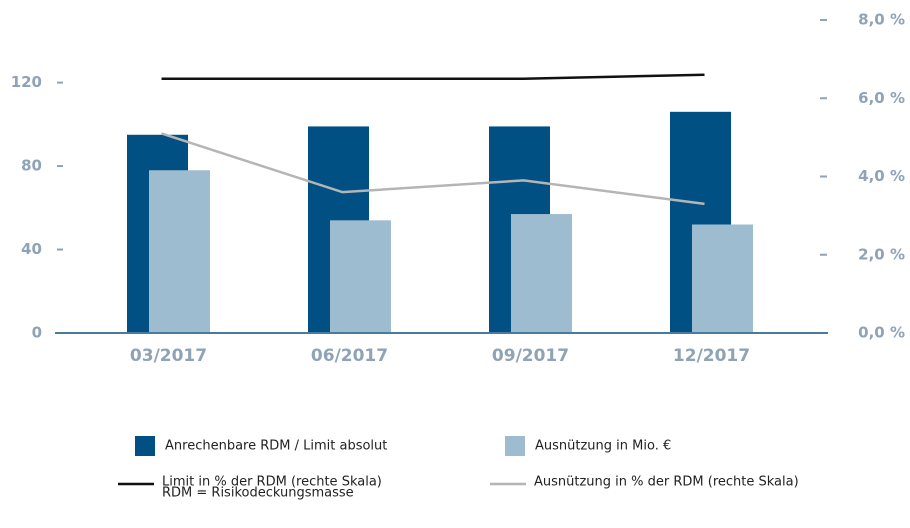 The image size is (910, 528). What do you see at coordinates (603, 446) in the screenshot?
I see `legend-label: Ausnützung in Mio. €` at bounding box center [603, 446].